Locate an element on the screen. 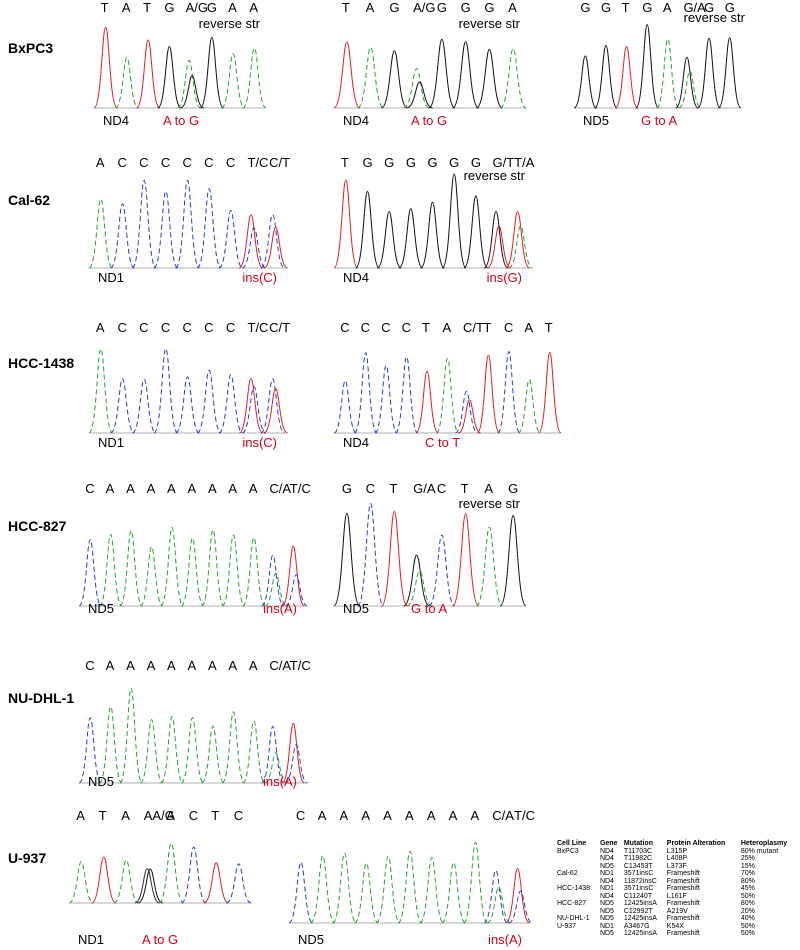  table-row: HCC-827 ND5 12425insA Frameshift 80% is located at coordinates (678, 904).